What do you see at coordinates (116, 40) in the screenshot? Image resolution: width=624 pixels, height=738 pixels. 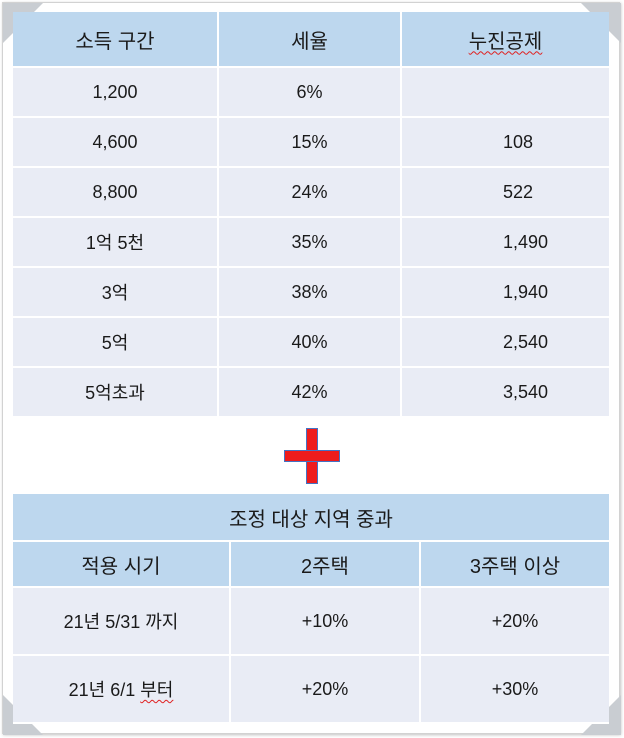 I see `header-income-bracket: 소득 구간` at bounding box center [116, 40].